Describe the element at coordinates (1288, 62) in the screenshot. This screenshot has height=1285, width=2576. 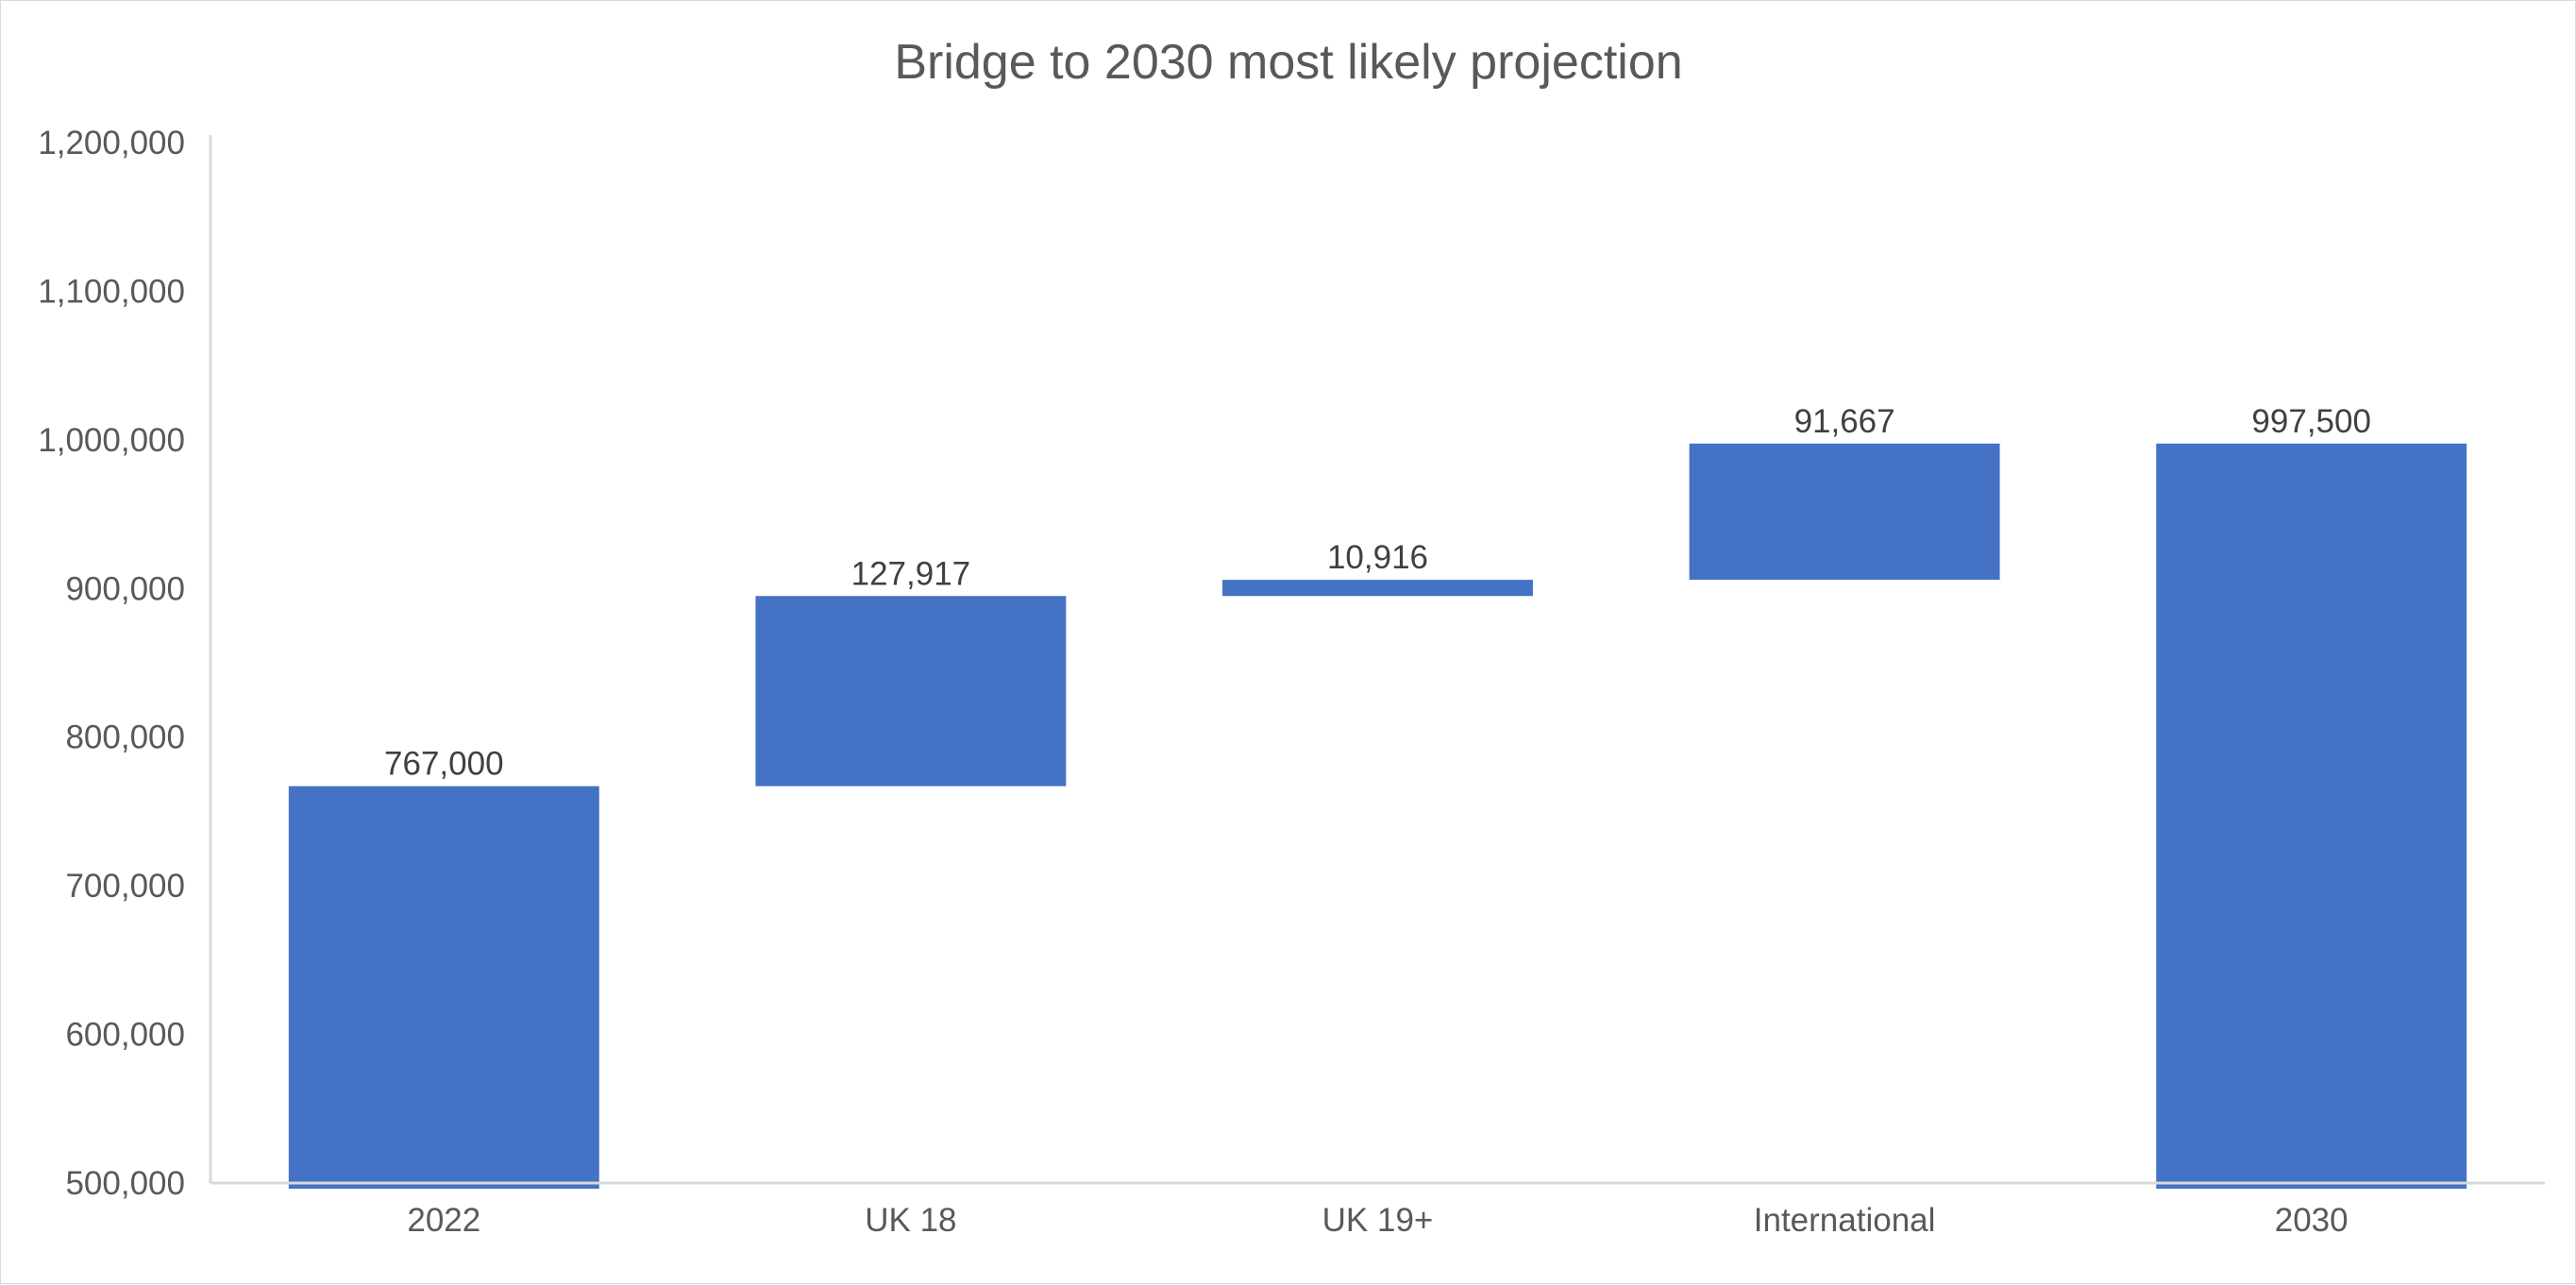
I see `chart-title: Bridge to 2030 most likely projection` at that location.